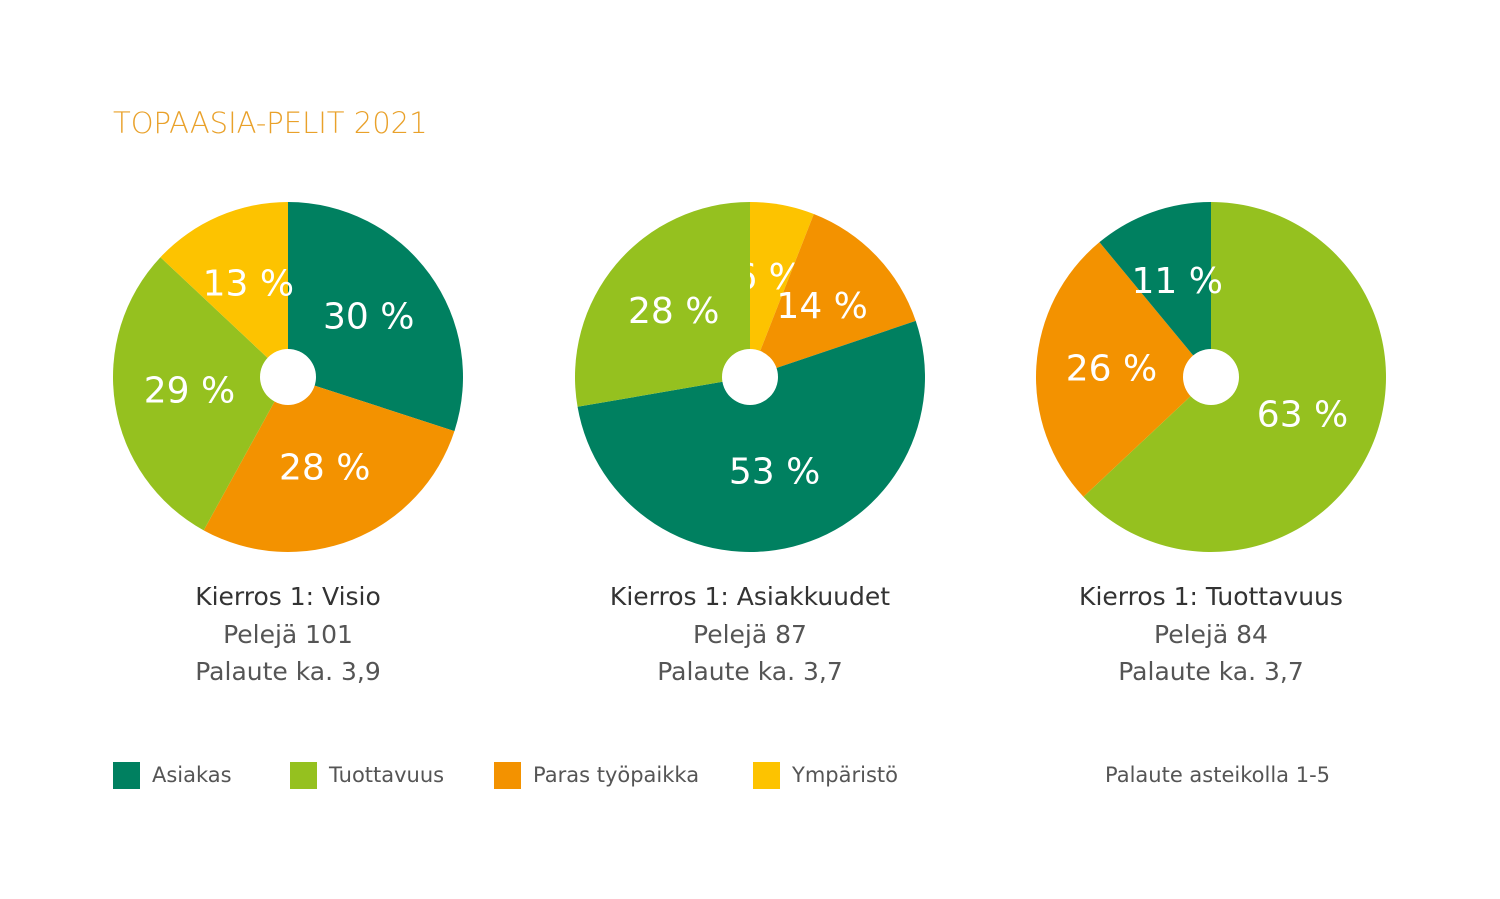 This screenshot has width=1500, height=899. I want to click on pie-title: Kierros 1: Visio, so click(288, 596).